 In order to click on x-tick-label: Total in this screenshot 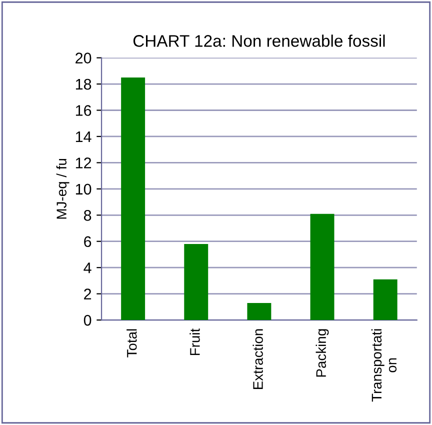, I will do `click(131, 343)`.